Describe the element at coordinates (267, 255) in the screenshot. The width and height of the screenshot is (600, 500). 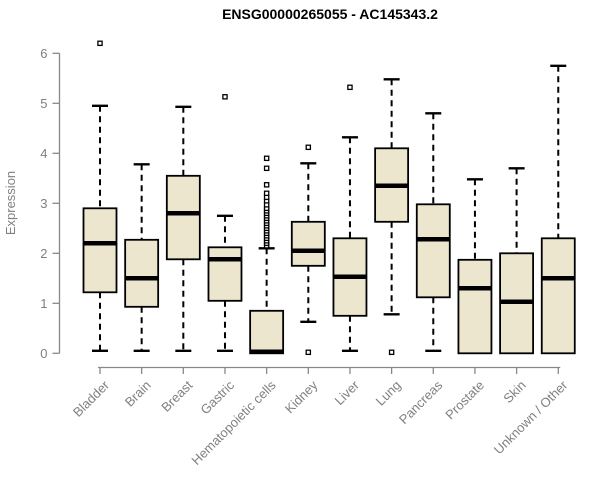
I see `box-group-hematopoietic-cells` at that location.